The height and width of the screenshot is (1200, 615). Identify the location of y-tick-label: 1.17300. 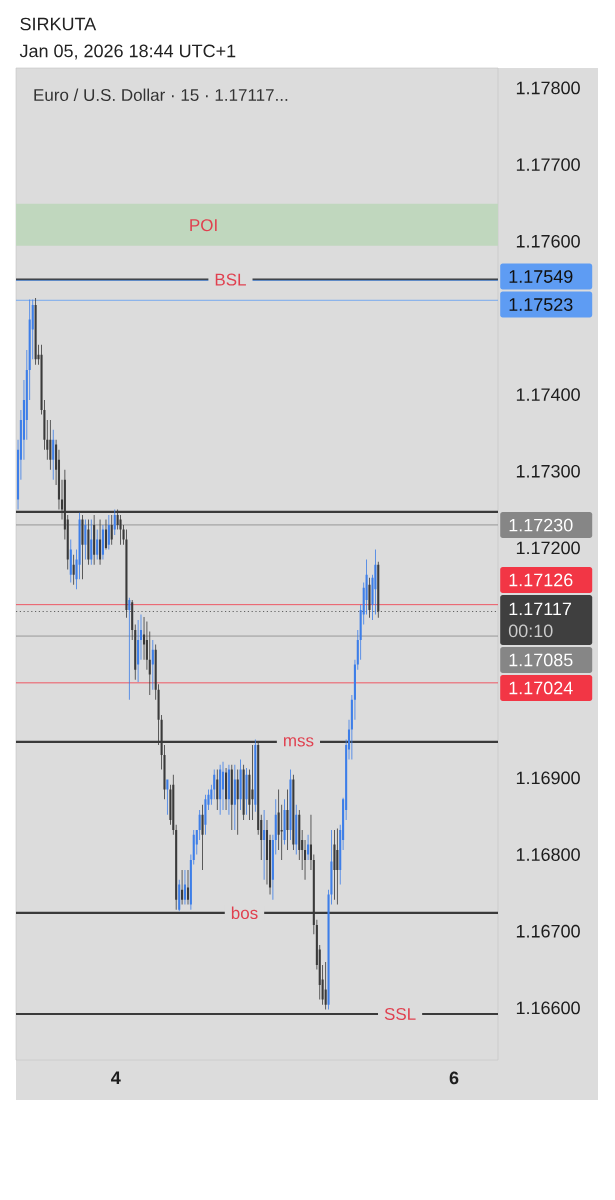
(548, 471).